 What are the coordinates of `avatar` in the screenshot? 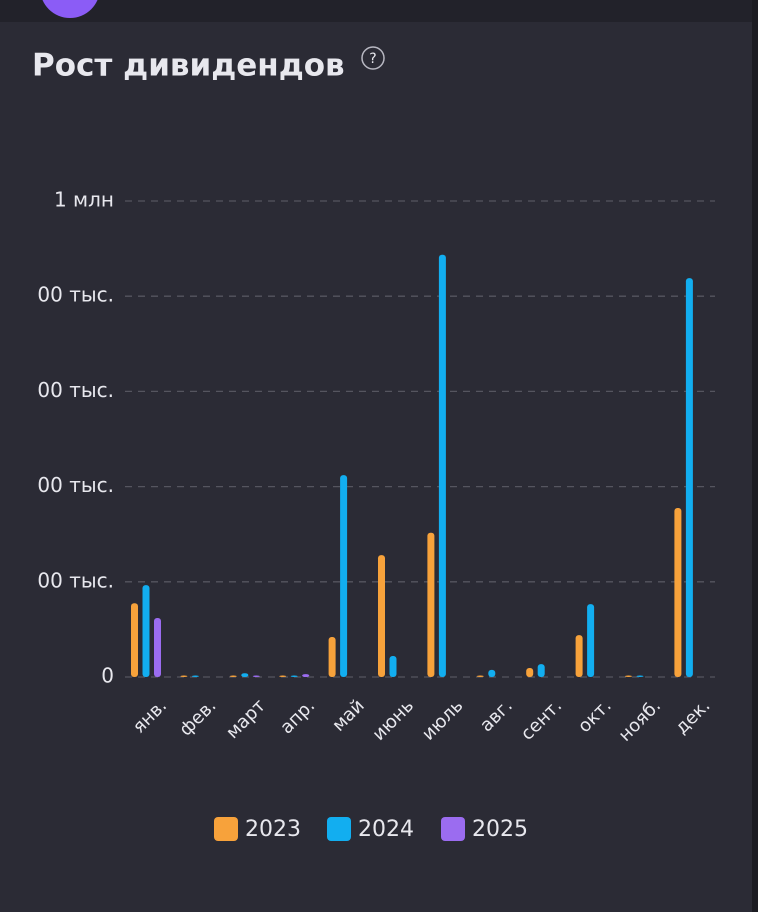 It's located at (70, 9).